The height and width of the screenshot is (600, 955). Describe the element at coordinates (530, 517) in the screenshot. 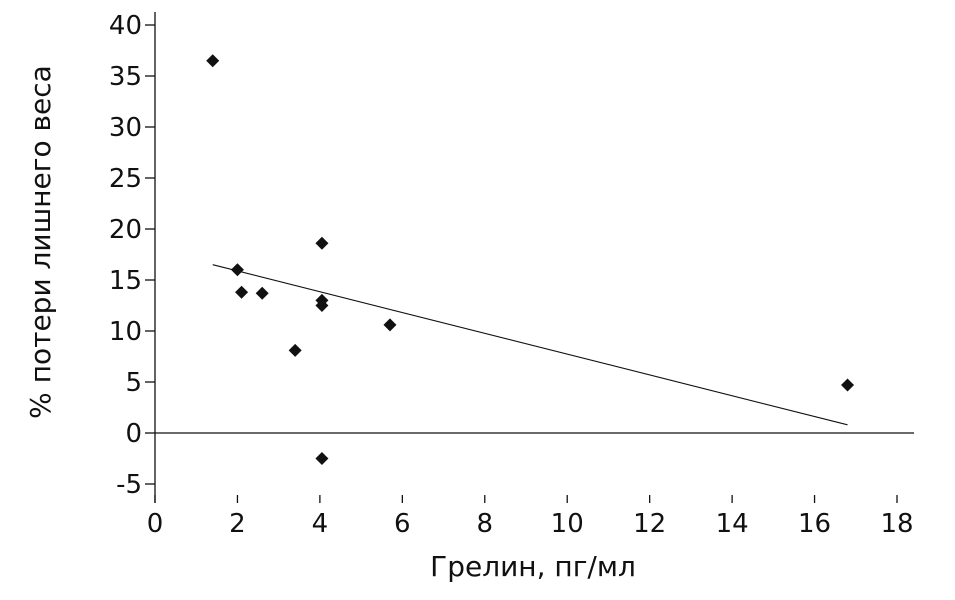

I see `x-axis-ticks: 0 2 4 6 8 10 12 14 16 18` at that location.